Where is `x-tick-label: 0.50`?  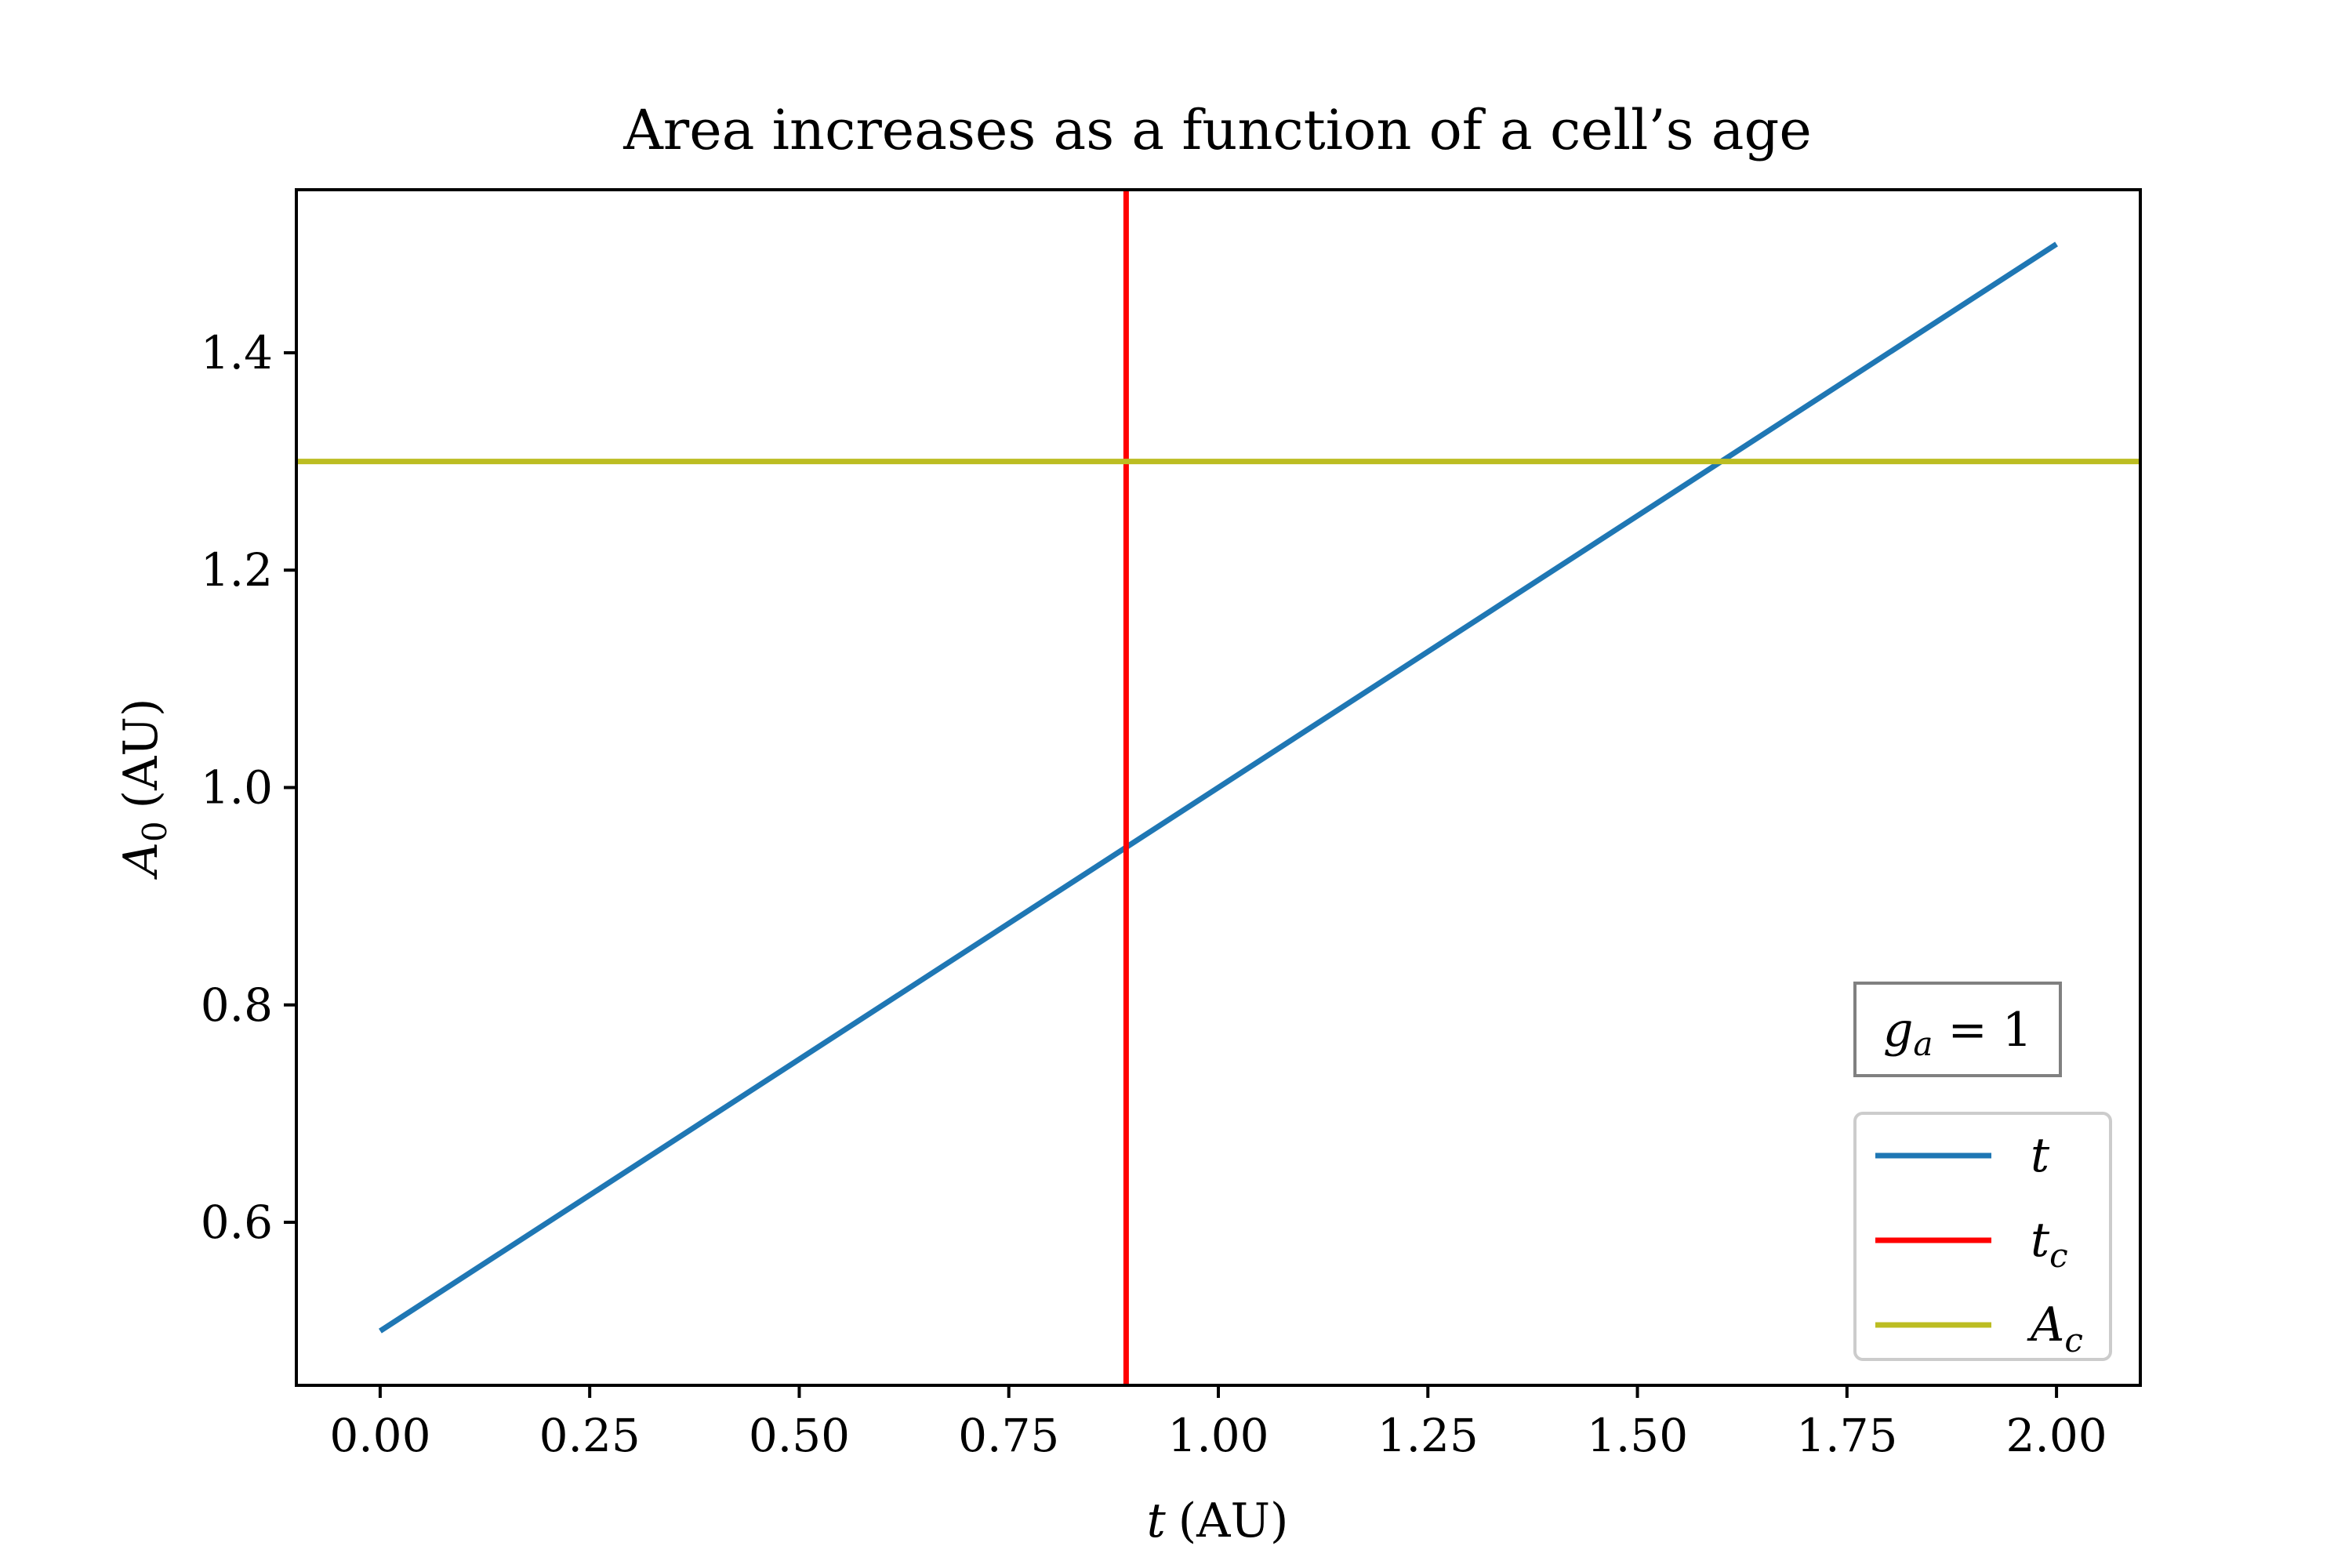 x-tick-label: 0.50 is located at coordinates (799, 1435).